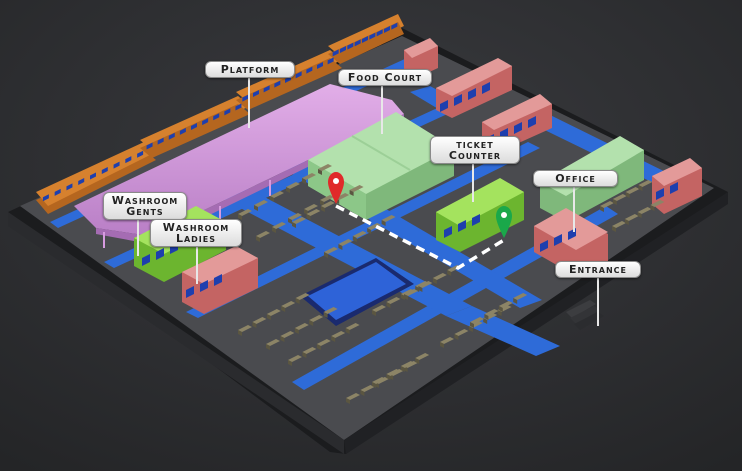 Image resolution: width=742 pixels, height=471 pixels. What do you see at coordinates (575, 178) in the screenshot?
I see `office-label: Office` at bounding box center [575, 178].